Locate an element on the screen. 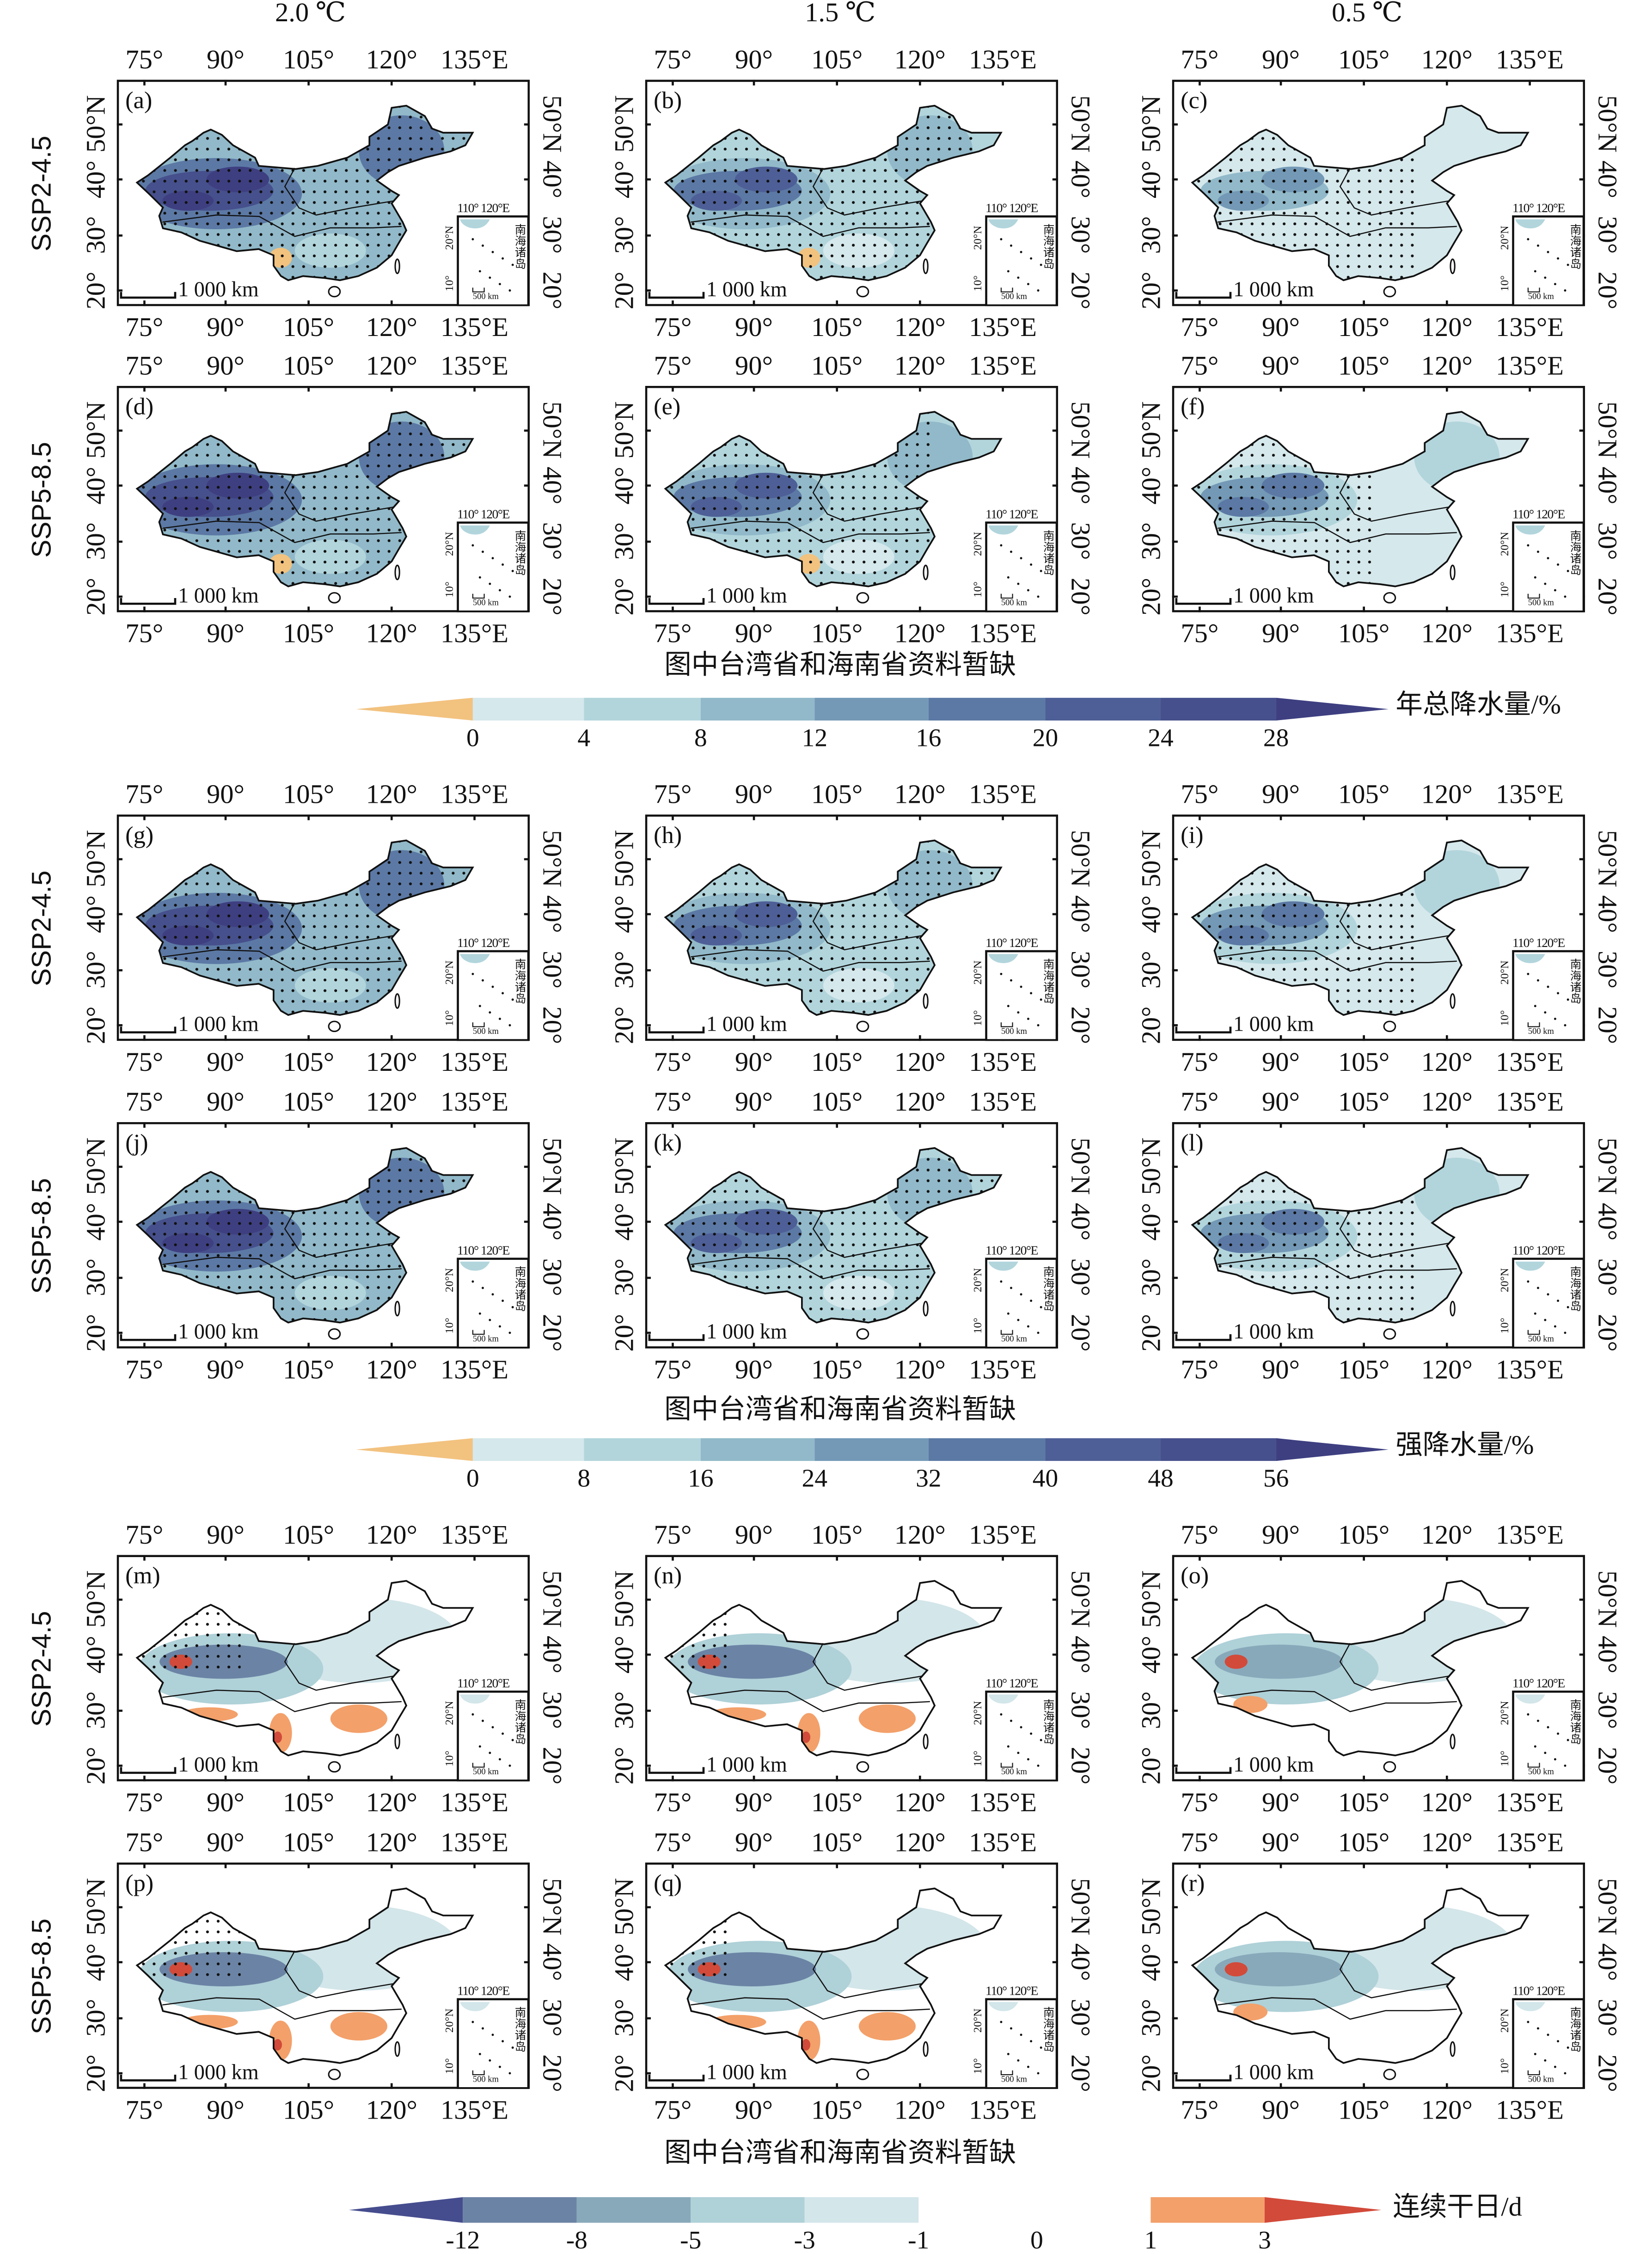 Image resolution: width=1652 pixels, height=2254 pixels. scale-bar-label: 1 000 km is located at coordinates (218, 1766).